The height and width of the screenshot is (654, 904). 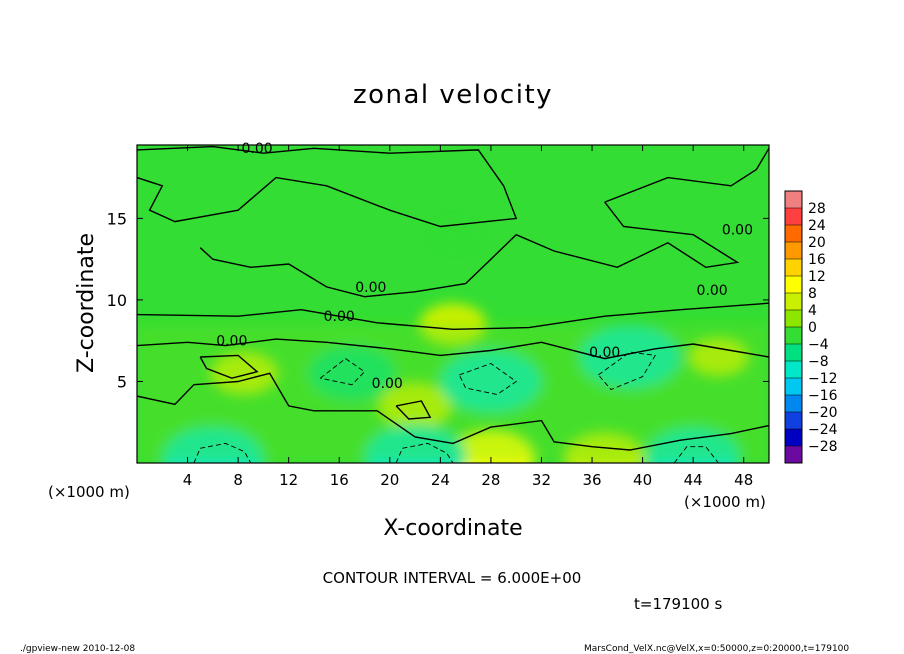 I want to click on contour-interval: CONTOUR INTERVAL = 6.000E+00, so click(x=452, y=578).